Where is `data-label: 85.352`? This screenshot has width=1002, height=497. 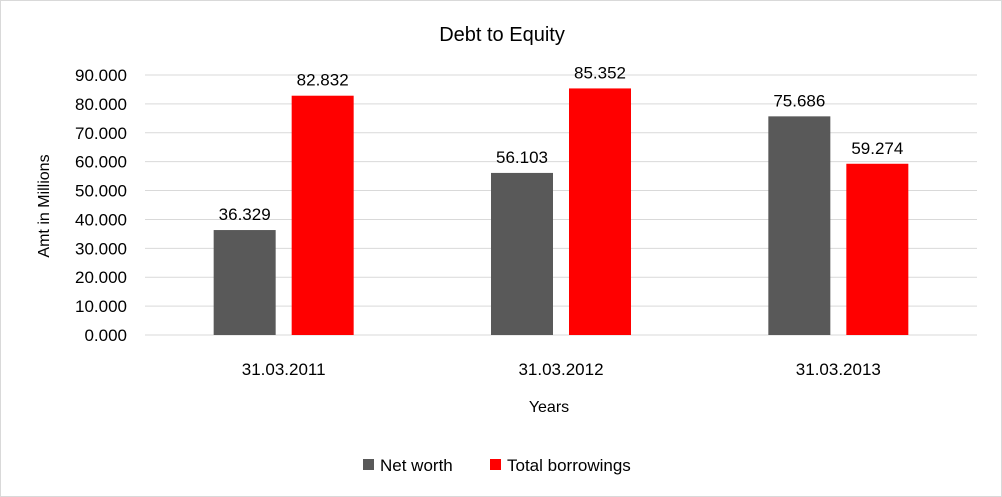 data-label: 85.352 is located at coordinates (600, 72).